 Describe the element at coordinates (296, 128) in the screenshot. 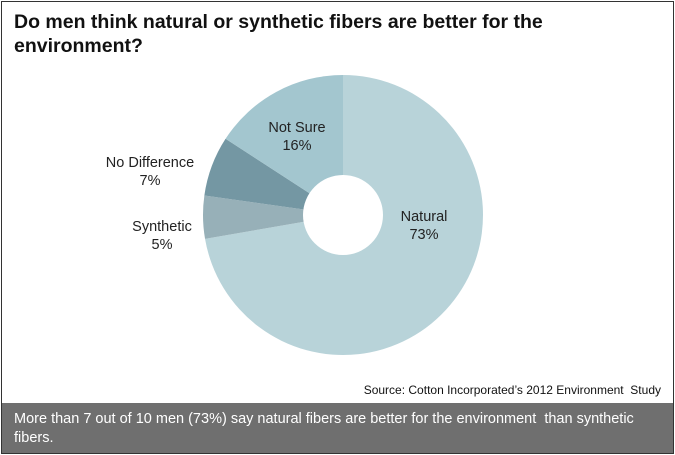

I see `slice-label-not-sure: Not Sure` at that location.